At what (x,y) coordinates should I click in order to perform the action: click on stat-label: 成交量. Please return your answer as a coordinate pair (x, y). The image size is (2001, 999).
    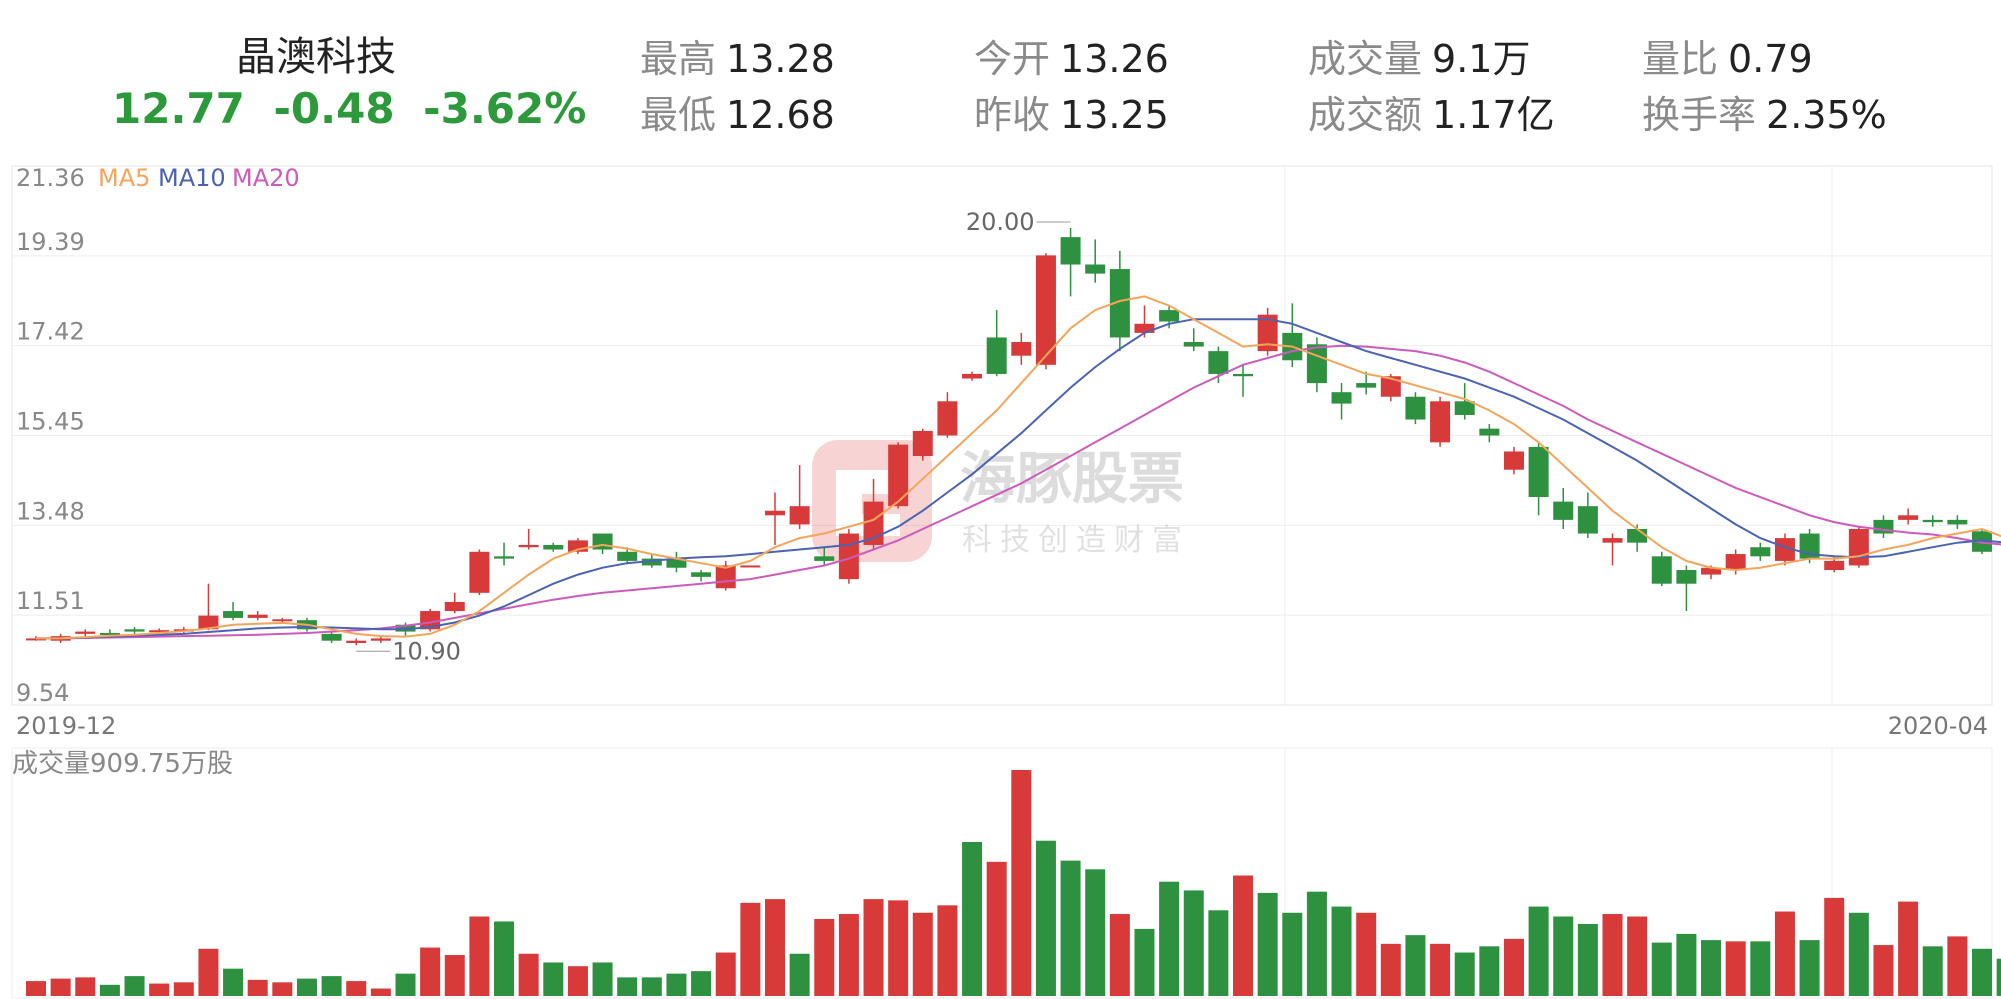
    Looking at the image, I should click on (1365, 59).